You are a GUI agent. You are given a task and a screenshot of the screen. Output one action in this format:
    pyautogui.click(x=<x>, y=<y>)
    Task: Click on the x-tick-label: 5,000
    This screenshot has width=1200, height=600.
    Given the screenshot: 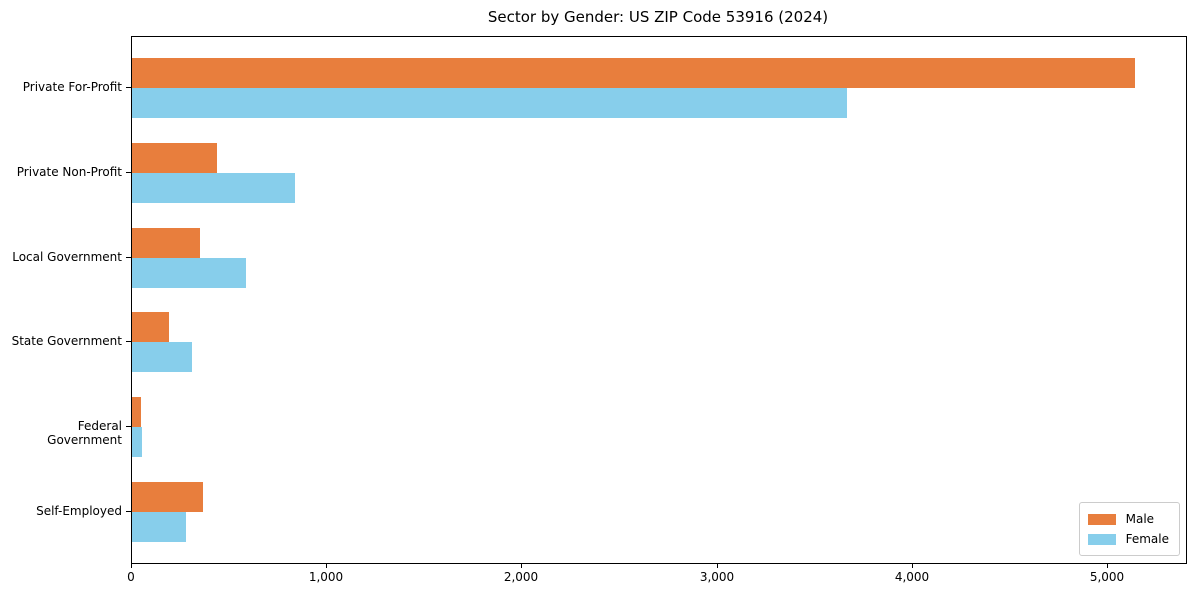 What is the action you would take?
    pyautogui.click(x=1107, y=577)
    